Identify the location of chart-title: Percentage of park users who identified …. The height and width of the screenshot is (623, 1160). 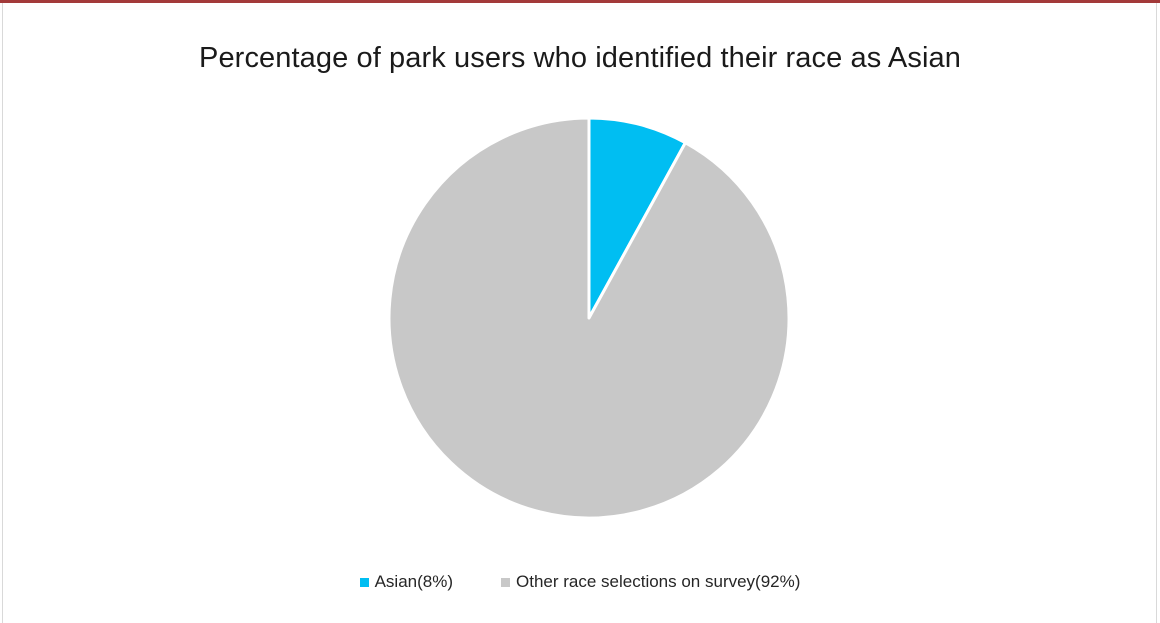
(580, 58).